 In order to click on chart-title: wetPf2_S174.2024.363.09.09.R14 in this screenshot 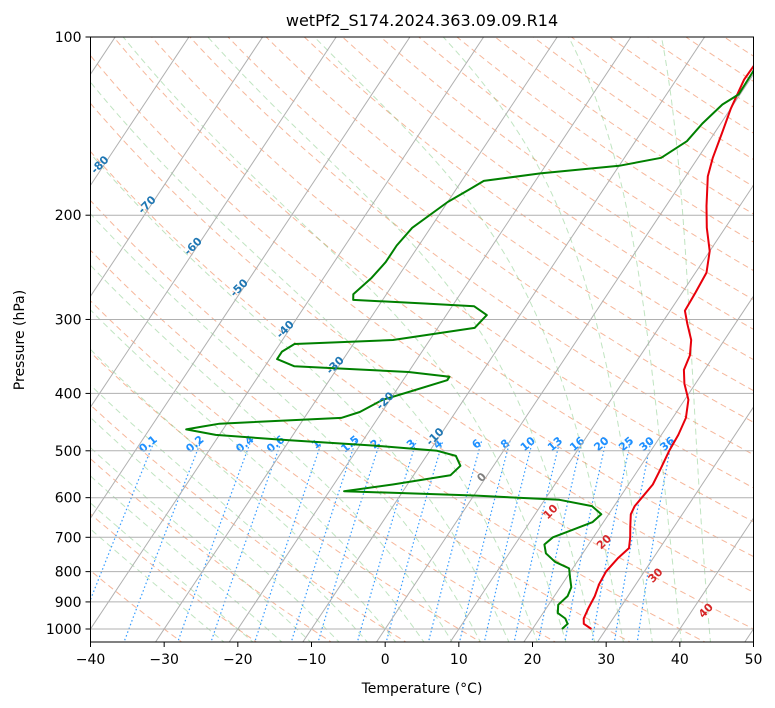, I will do `click(422, 21)`.